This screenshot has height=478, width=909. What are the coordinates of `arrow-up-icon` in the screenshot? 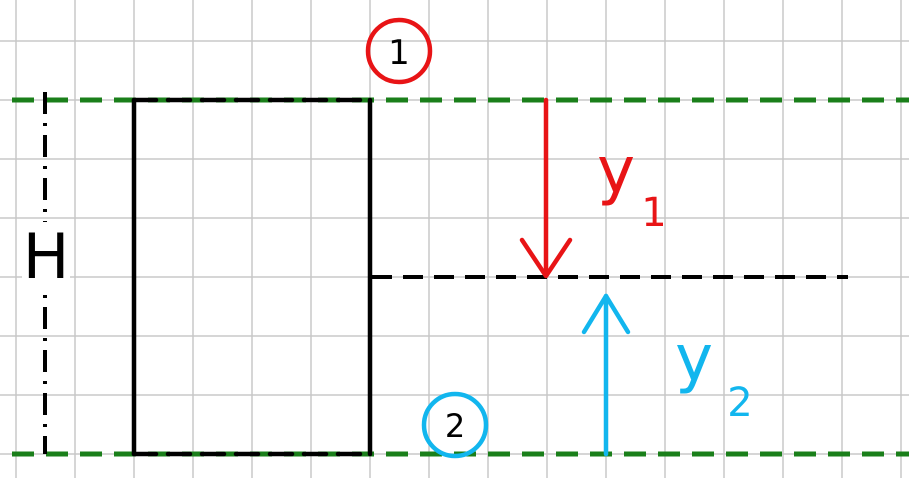 It's located at (606, 375).